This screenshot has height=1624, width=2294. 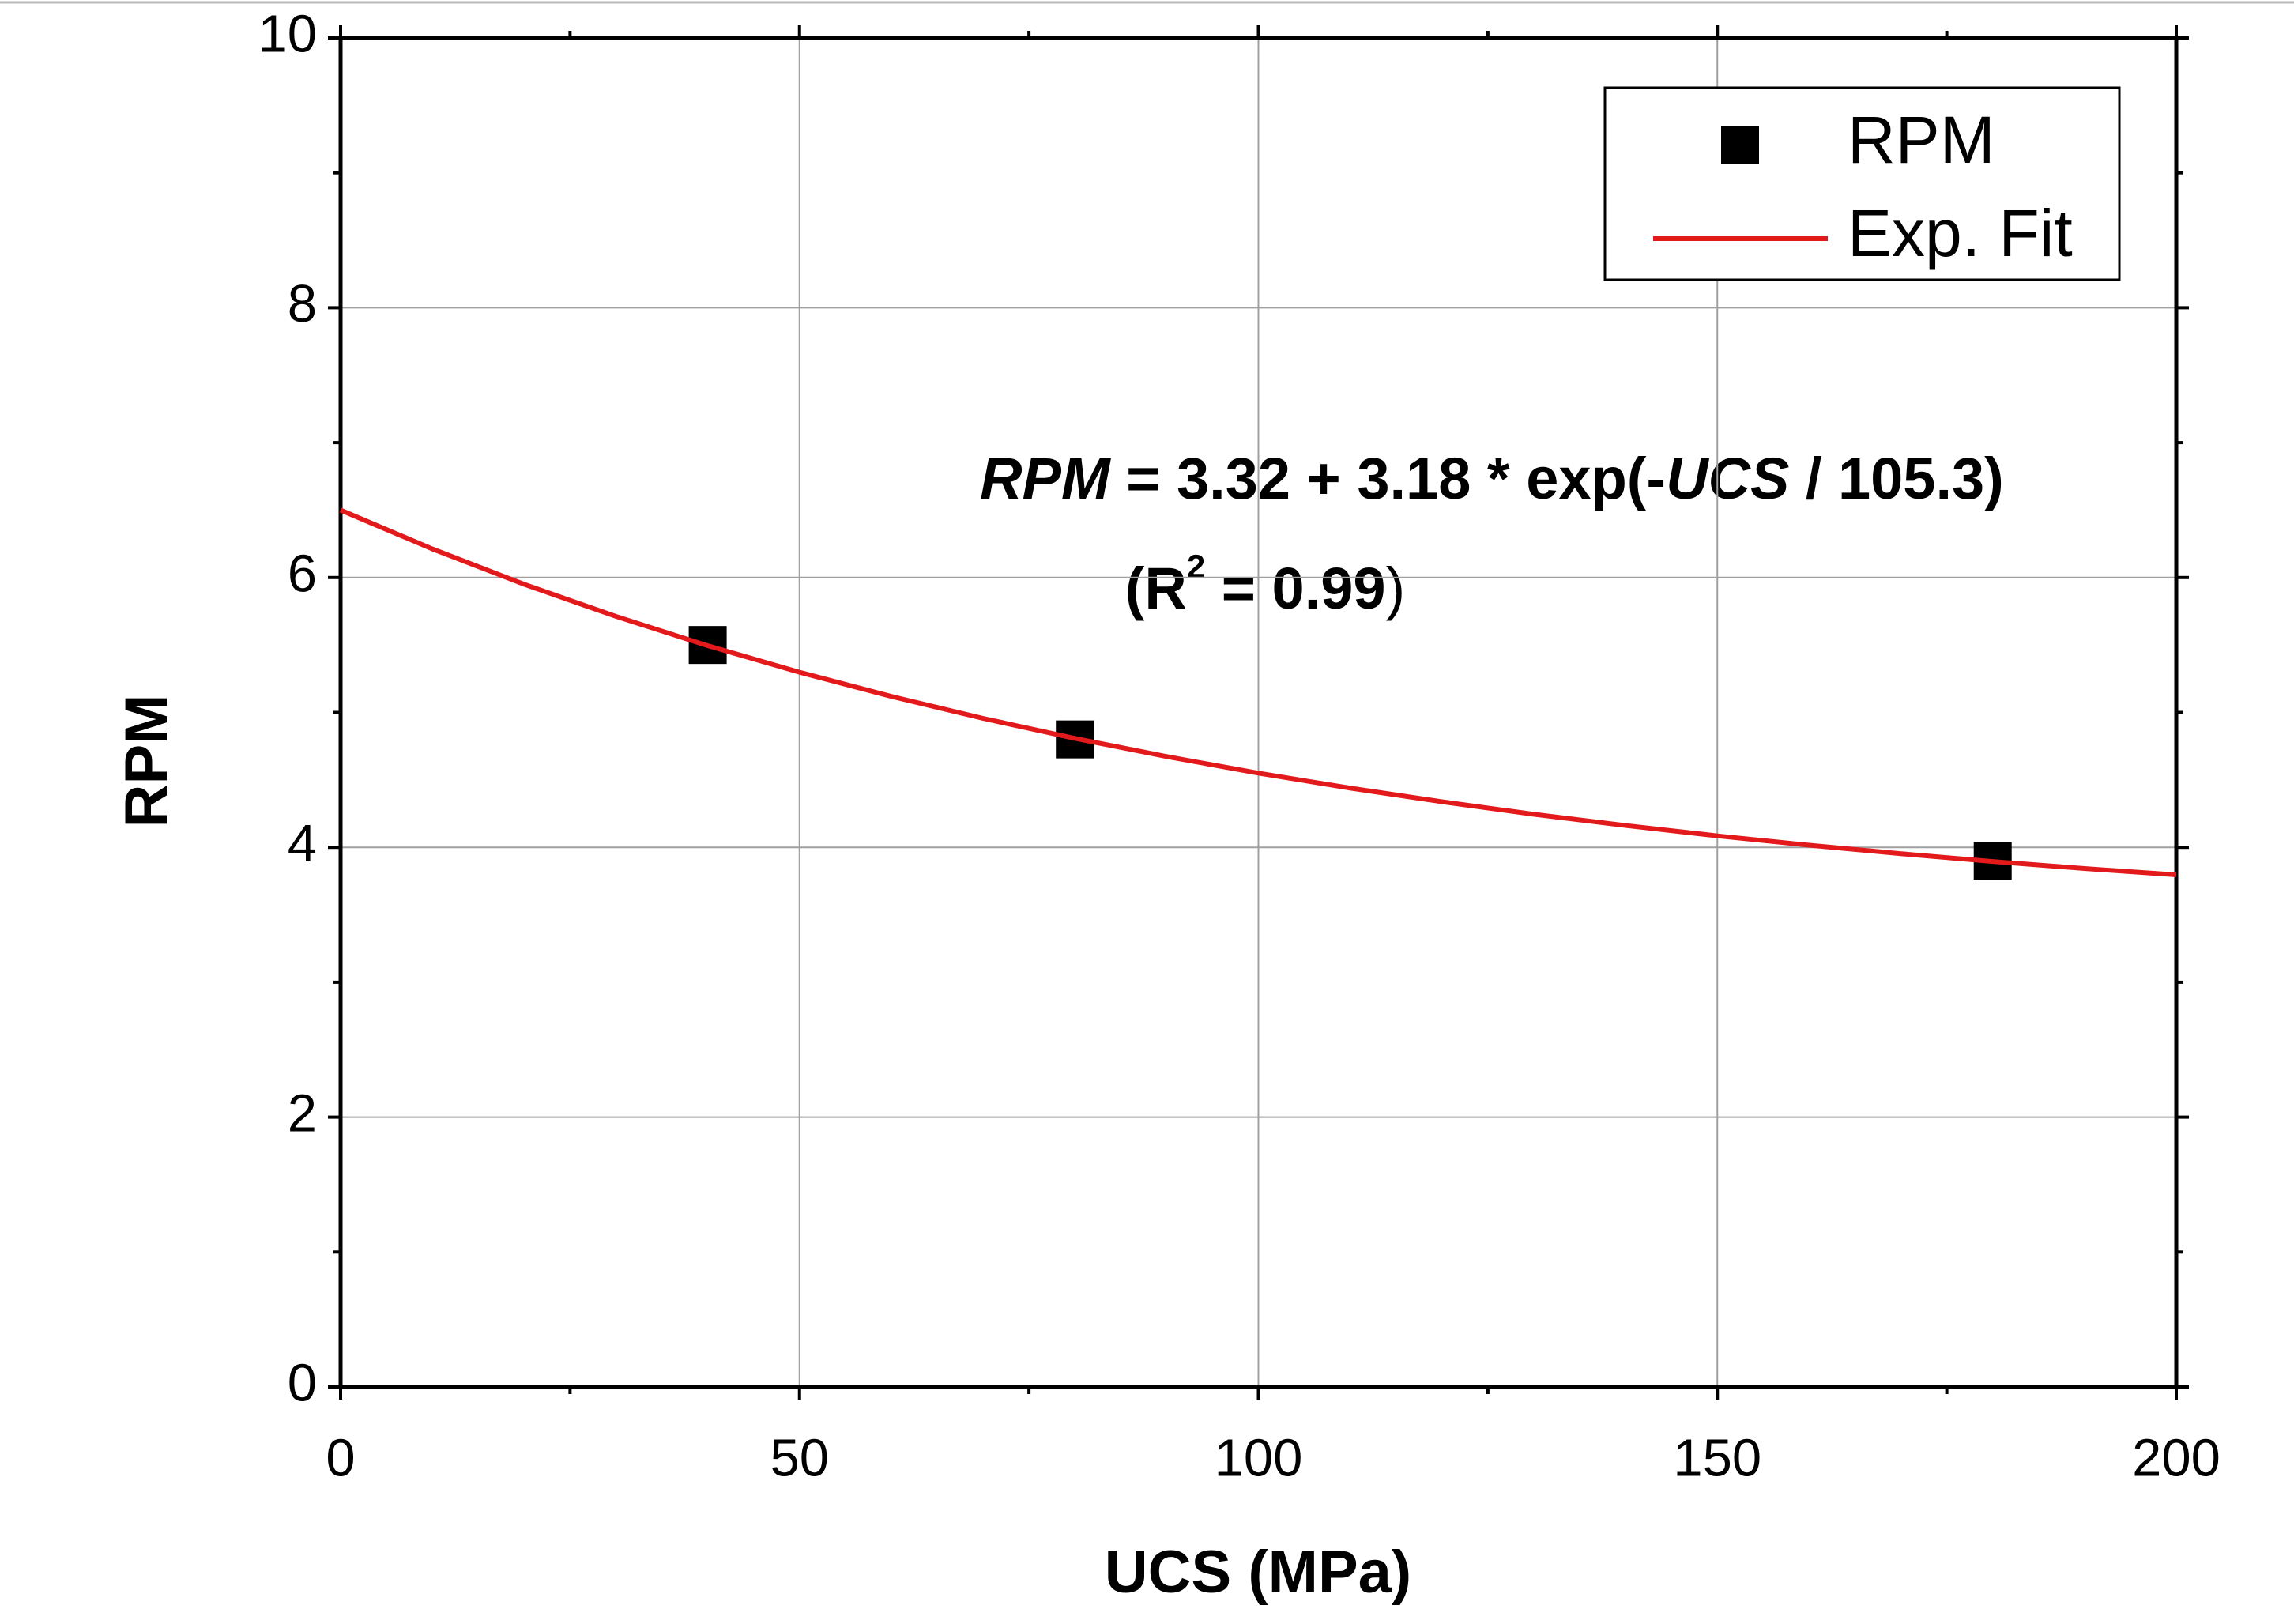 I want to click on equation-part: RPM, so click(x=1045, y=478).